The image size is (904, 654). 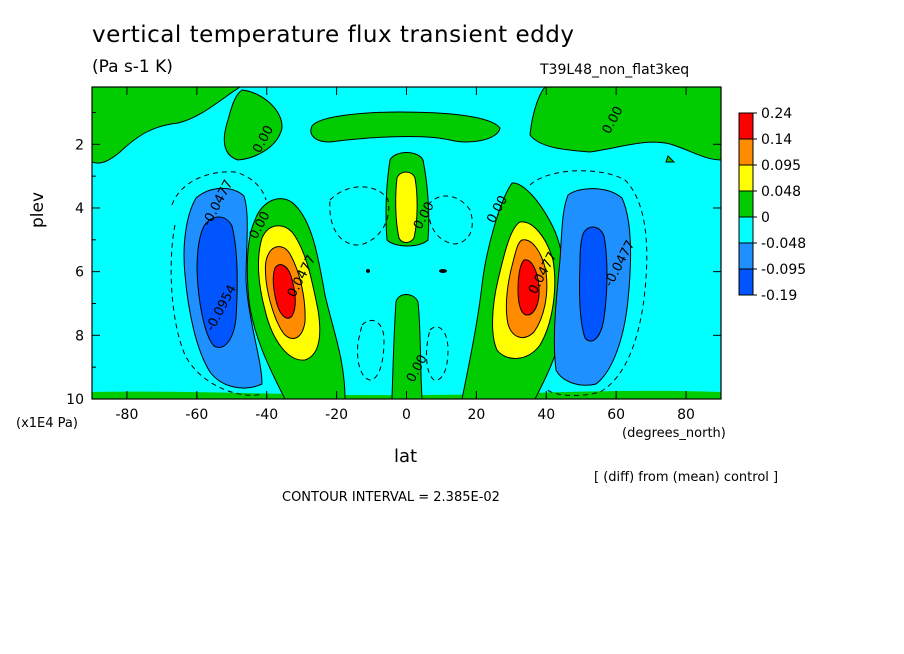 I want to click on colorbar-label: 0.048, so click(x=781, y=192).